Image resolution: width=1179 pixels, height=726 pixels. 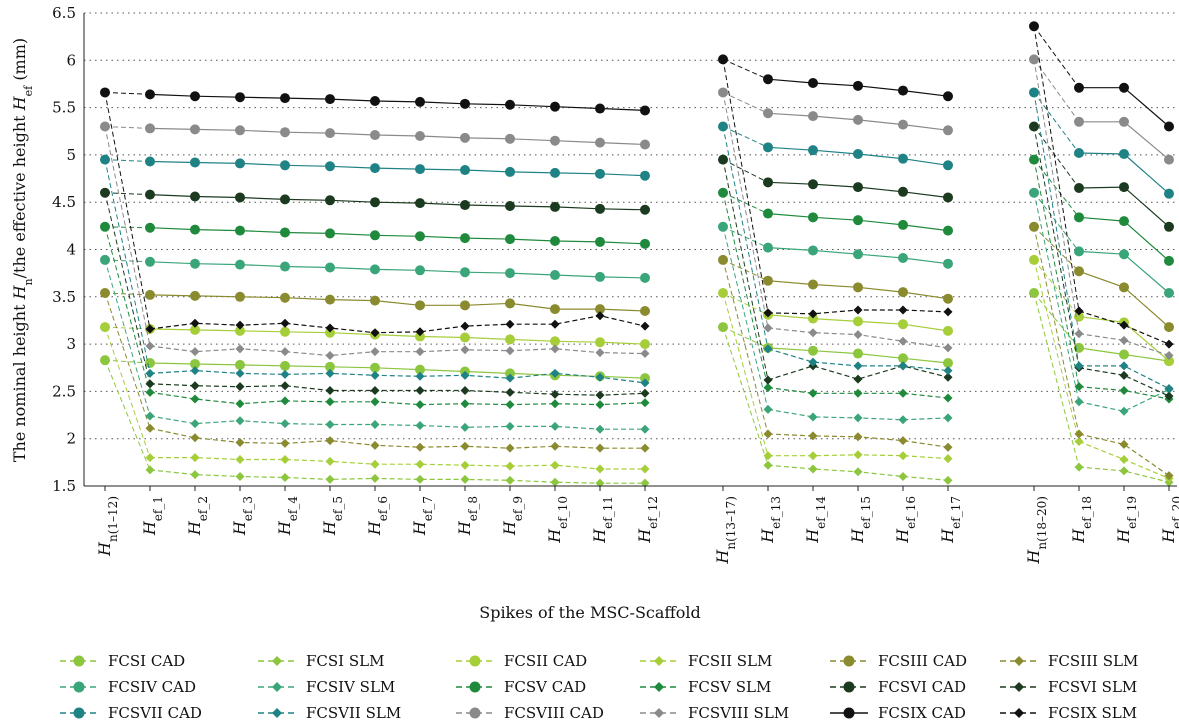 What do you see at coordinates (321, 661) in the screenshot?
I see `legend-item: FCSI SLM` at bounding box center [321, 661].